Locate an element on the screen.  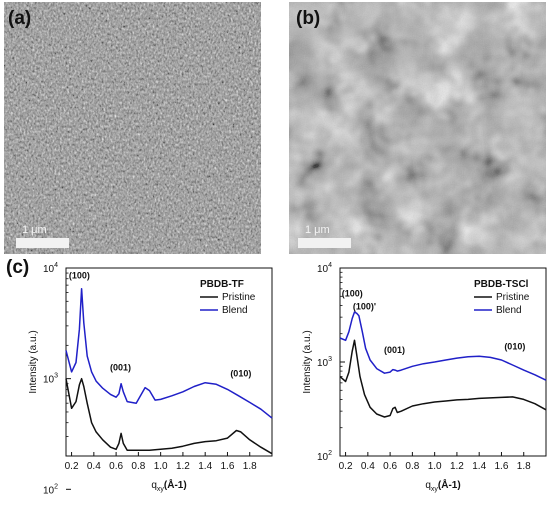
chart2-peak-label: (010) is located at coordinates (514, 347).